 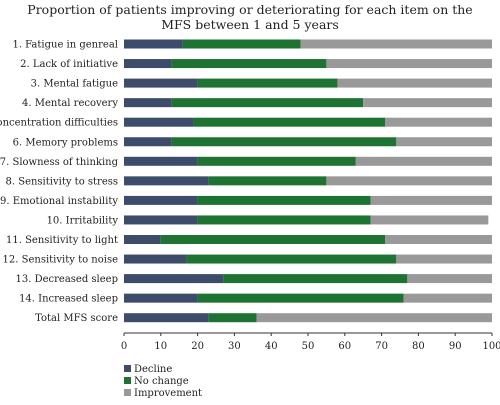 I want to click on x-tick-label: 40, so click(x=271, y=346).